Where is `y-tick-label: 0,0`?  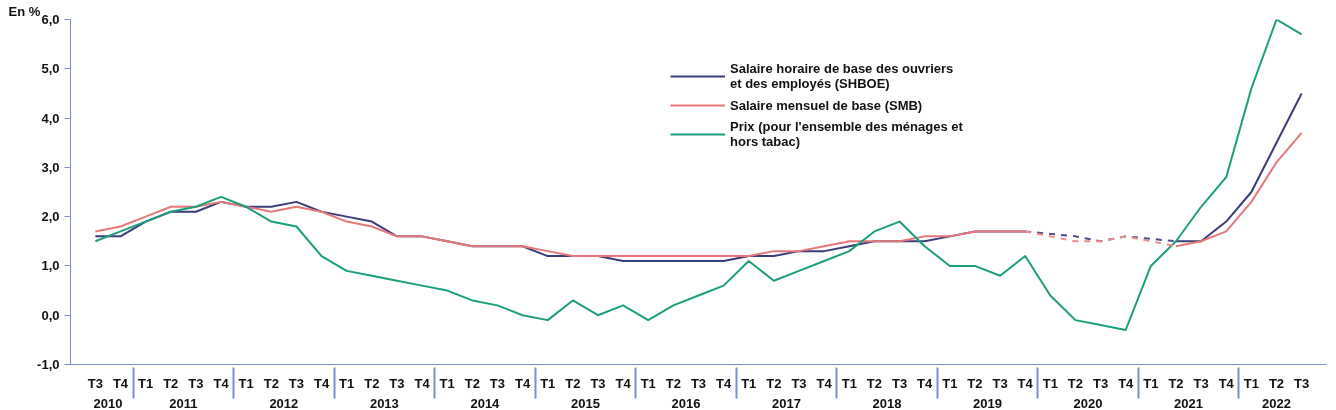 y-tick-label: 0,0 is located at coordinates (50, 315).